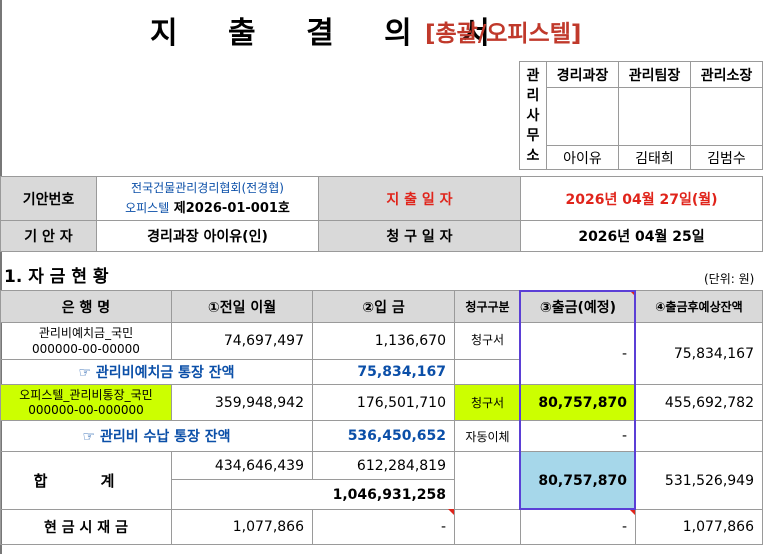 This screenshot has height=554, width=769. I want to click on draft-no-line1: 전국건물관리경리협회(전경협), so click(207, 188).